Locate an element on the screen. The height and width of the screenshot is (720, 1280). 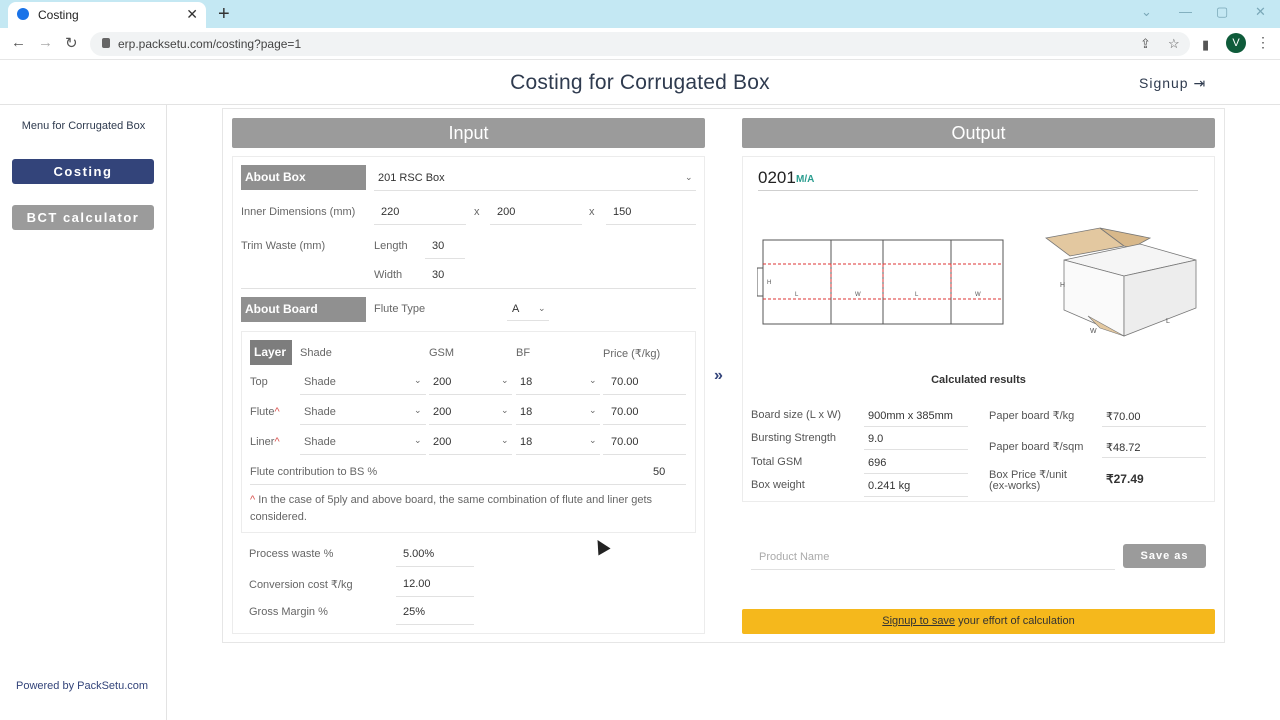
close-tab-icon: ✕ is located at coordinates (192, 14).